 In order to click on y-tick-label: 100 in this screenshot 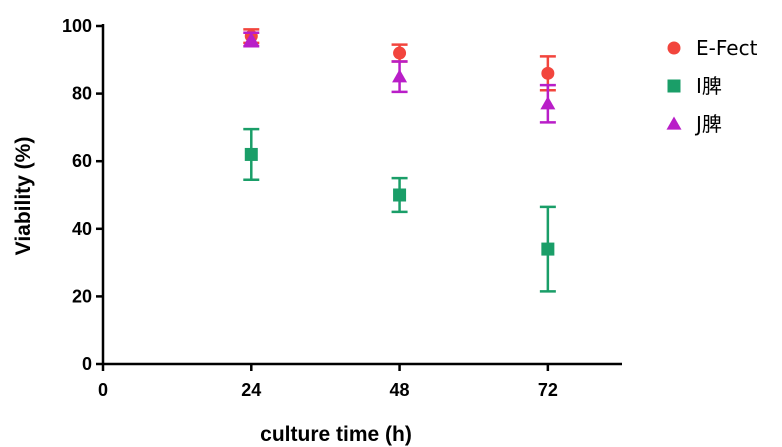, I will do `click(77, 26)`.